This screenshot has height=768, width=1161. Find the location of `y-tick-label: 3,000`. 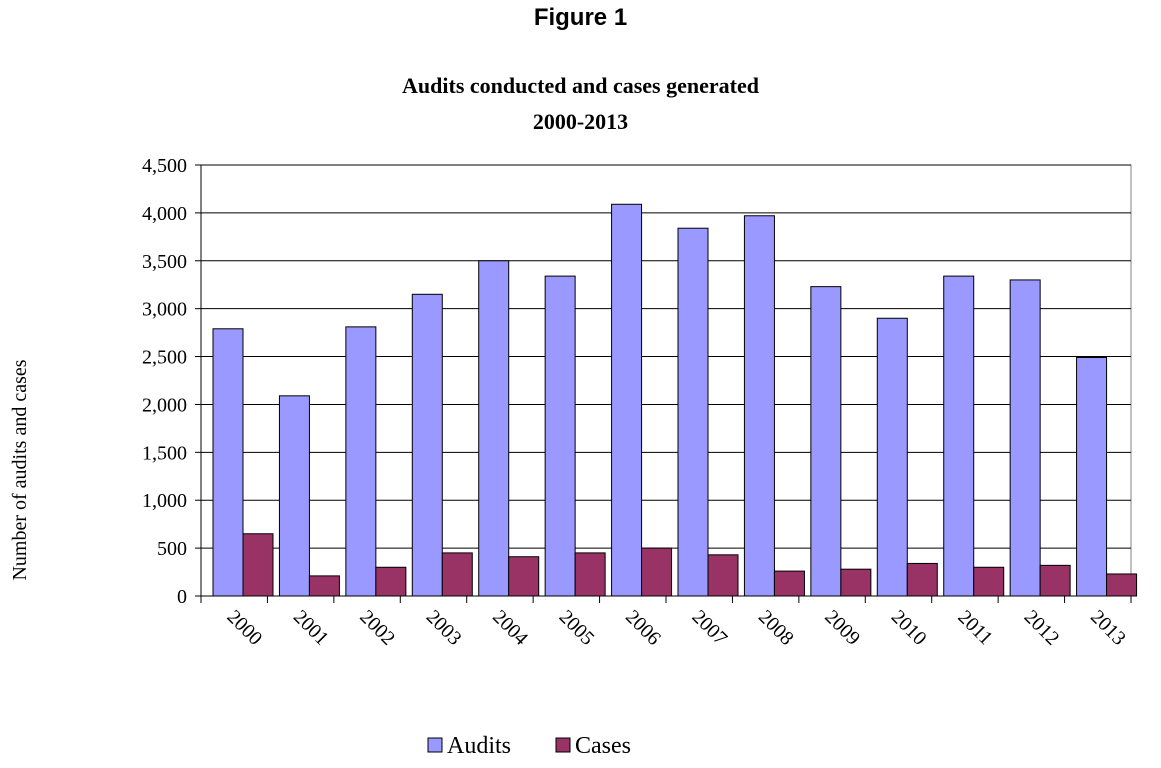

y-tick-label: 3,000 is located at coordinates (164, 310).